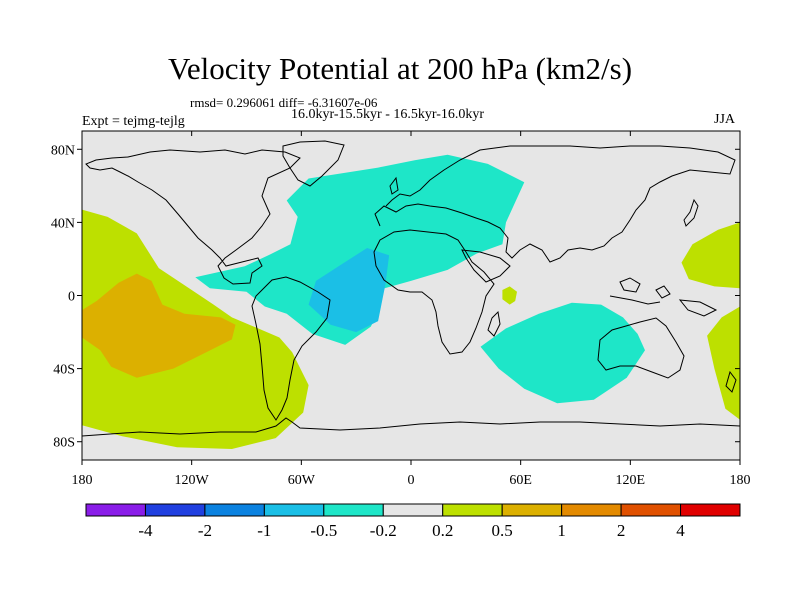  I want to click on coastline-indonesia, so click(640, 291).